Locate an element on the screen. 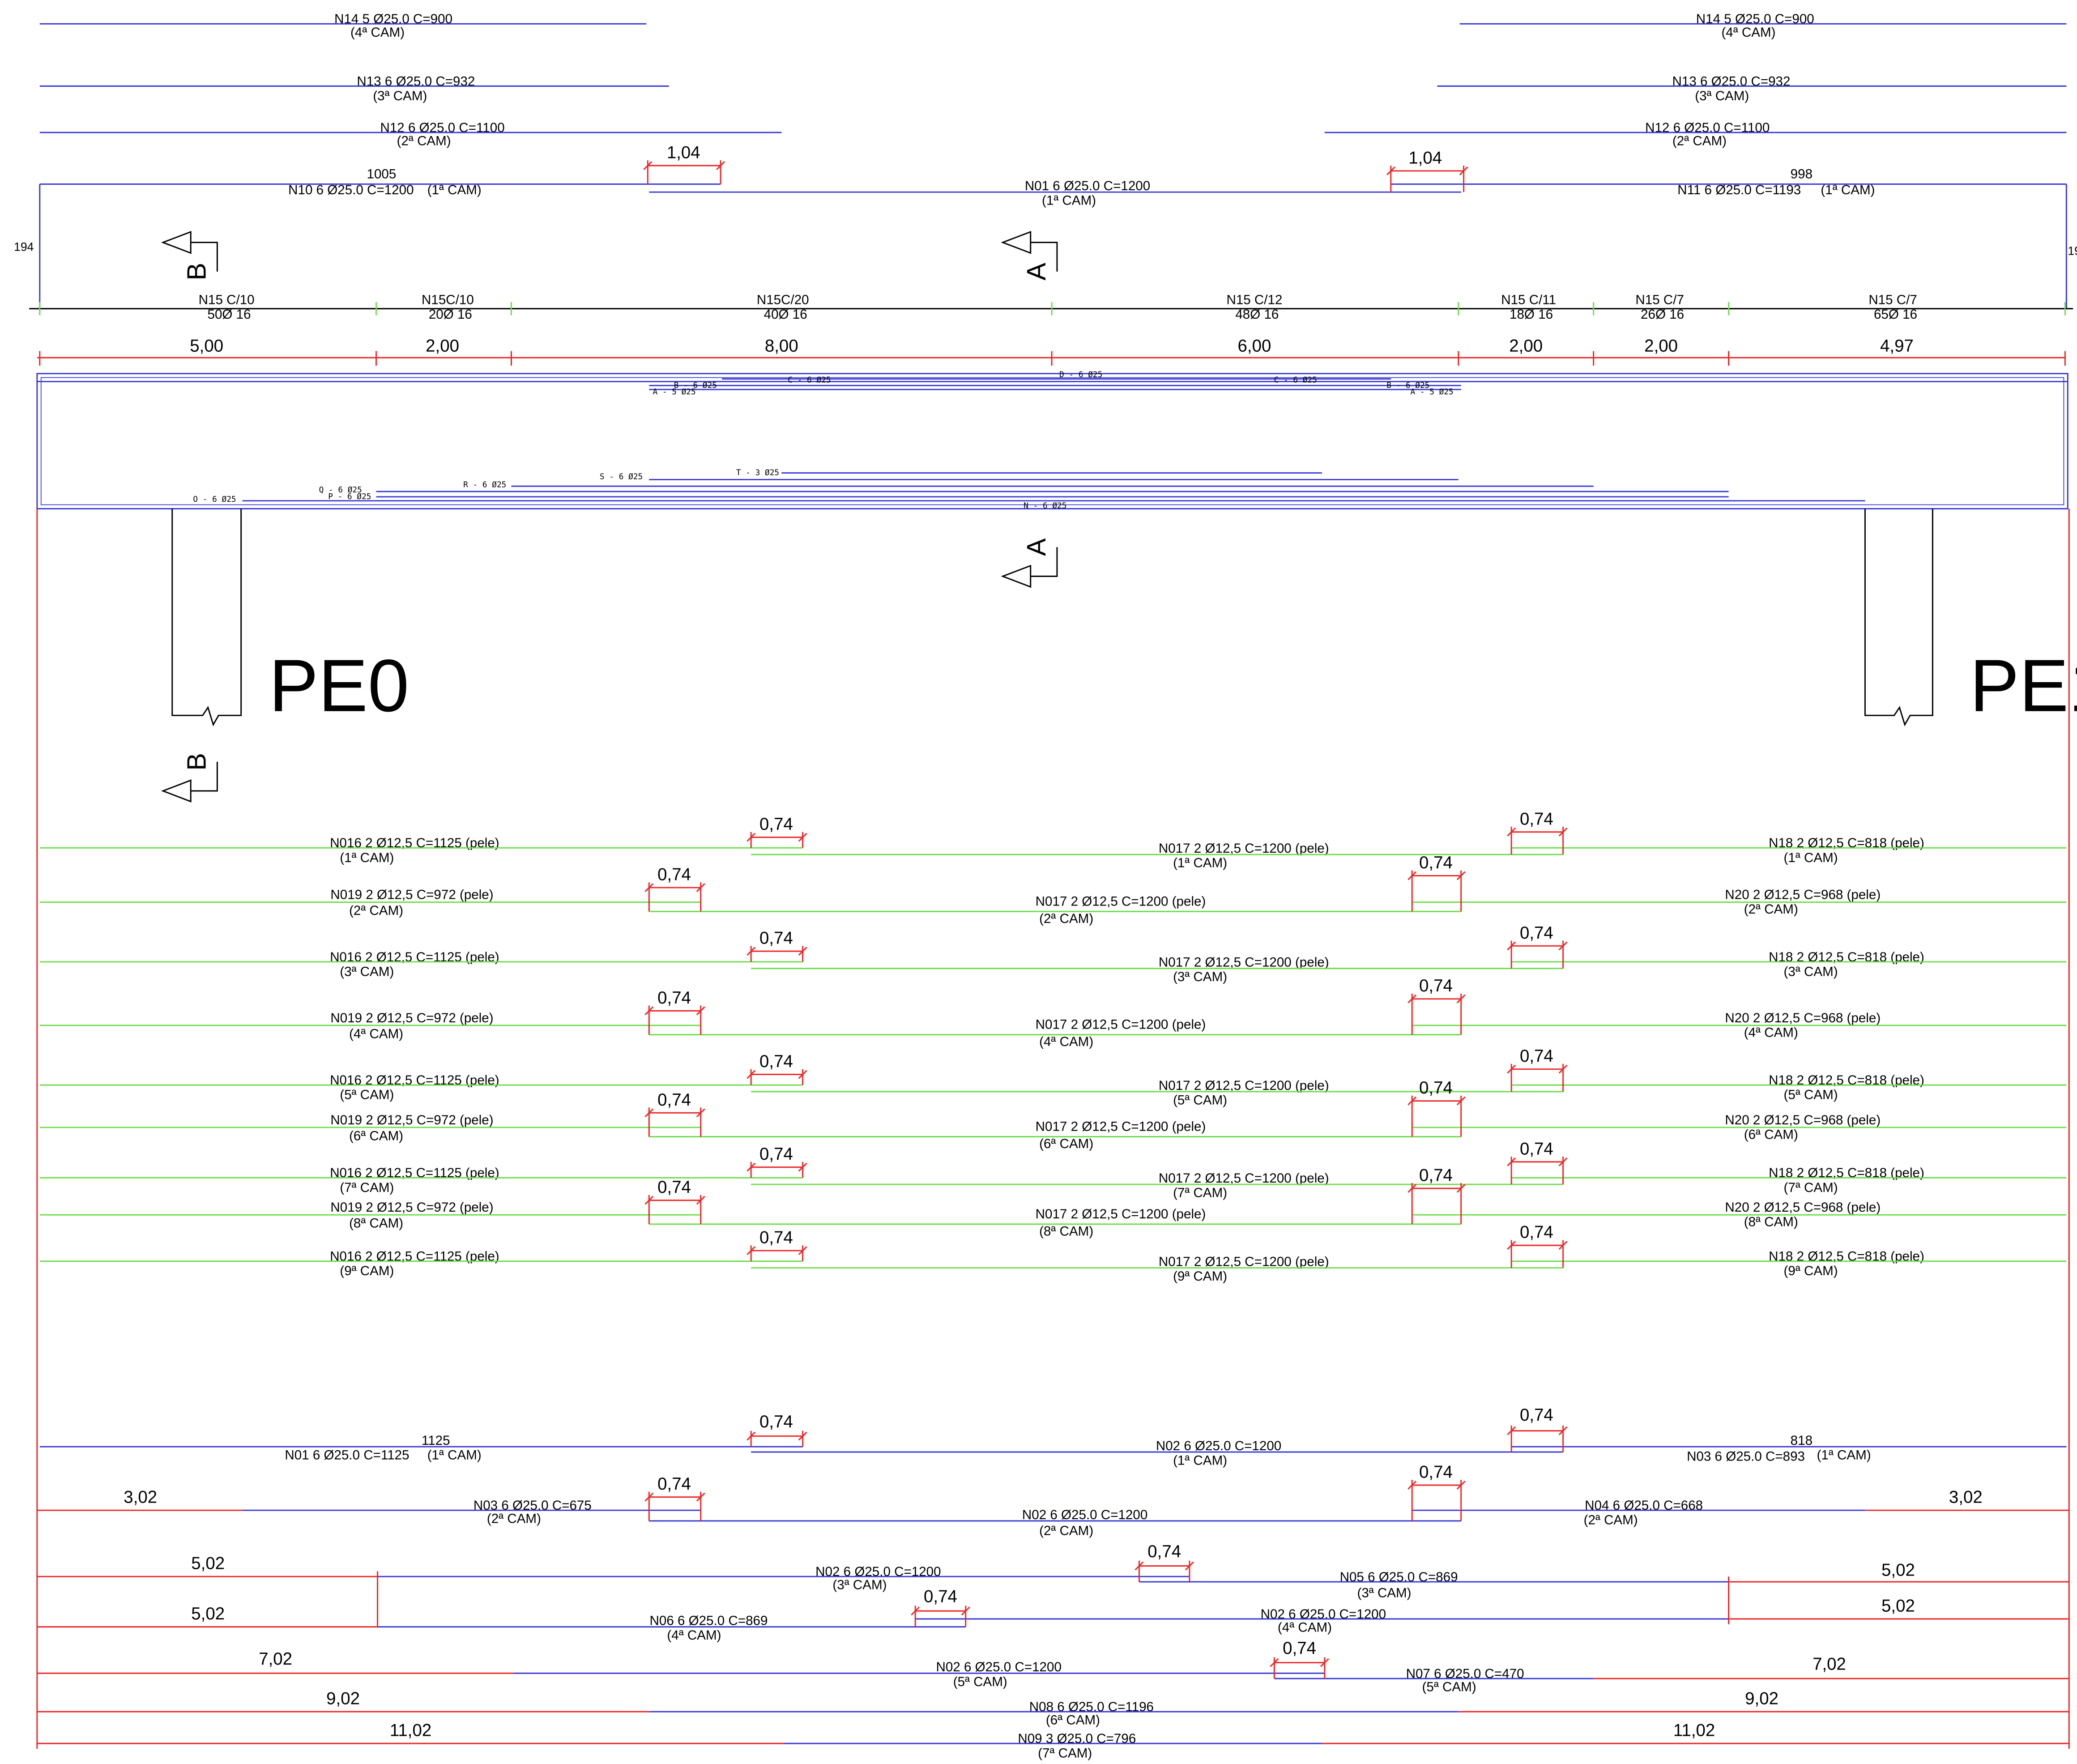  label: O - 6 Ø25 is located at coordinates (215, 500).